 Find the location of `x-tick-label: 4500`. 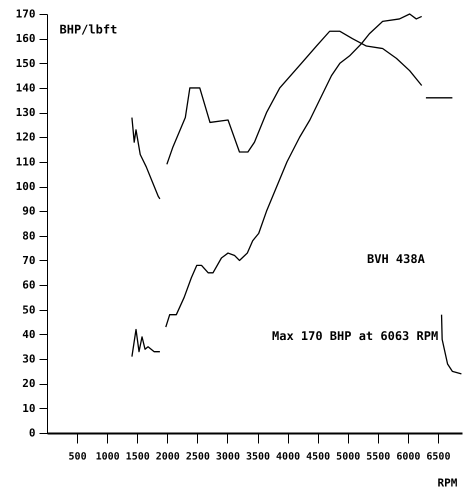

x-tick-label: 4500 is located at coordinates (318, 457).